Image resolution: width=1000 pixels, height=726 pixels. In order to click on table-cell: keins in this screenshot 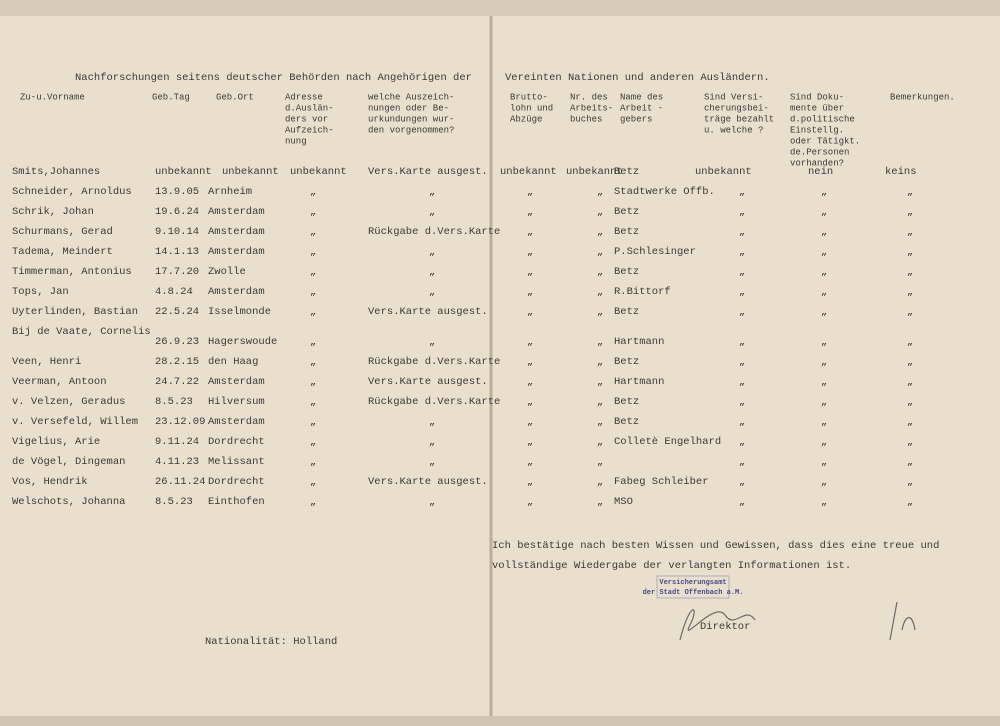, I will do `click(901, 172)`.